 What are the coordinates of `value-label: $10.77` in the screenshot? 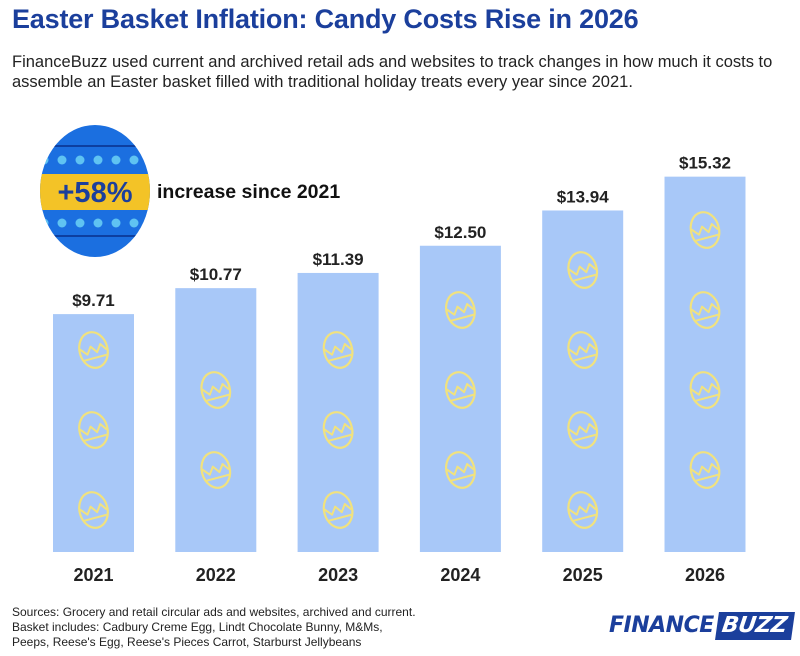 It's located at (216, 274).